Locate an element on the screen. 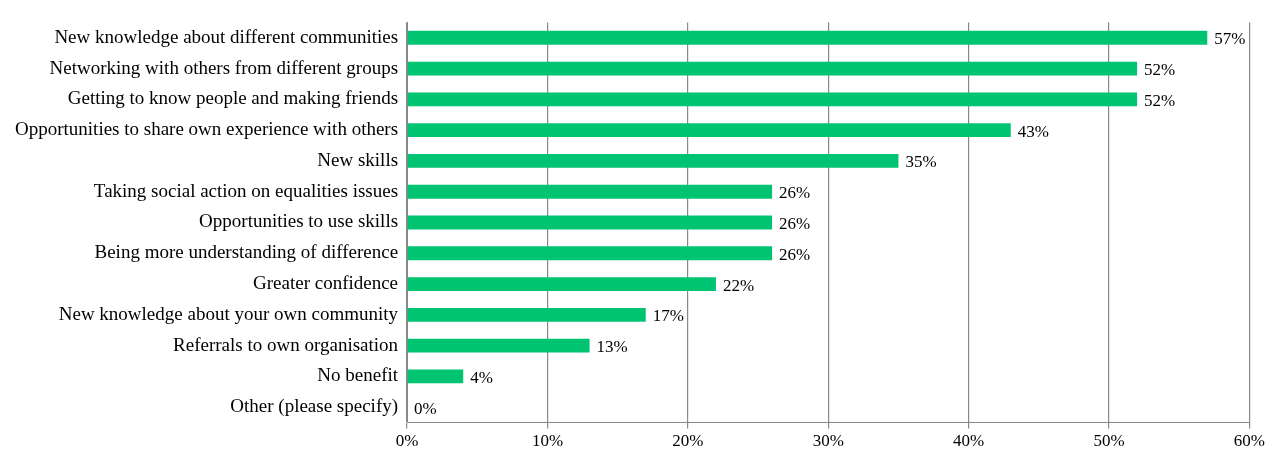  x-tick-label: 0% is located at coordinates (407, 441).